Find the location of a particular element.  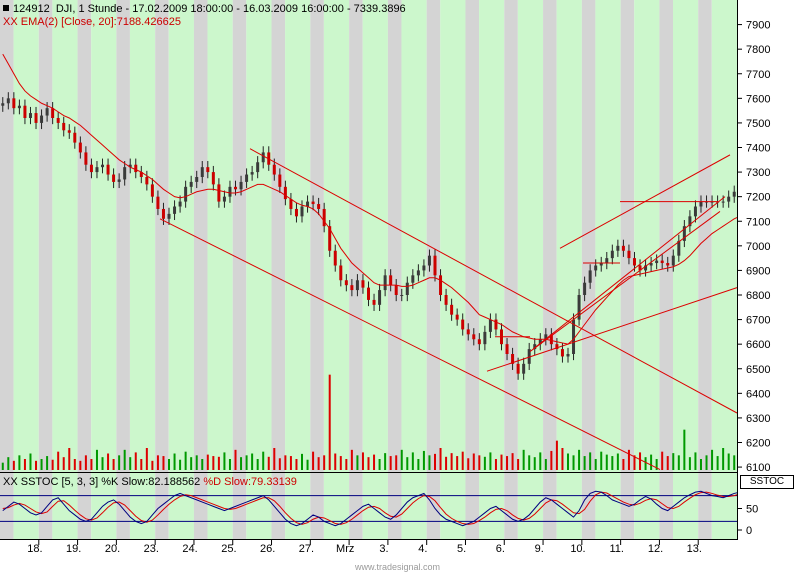

y-tick-label: 7500 is located at coordinates (758, 124).